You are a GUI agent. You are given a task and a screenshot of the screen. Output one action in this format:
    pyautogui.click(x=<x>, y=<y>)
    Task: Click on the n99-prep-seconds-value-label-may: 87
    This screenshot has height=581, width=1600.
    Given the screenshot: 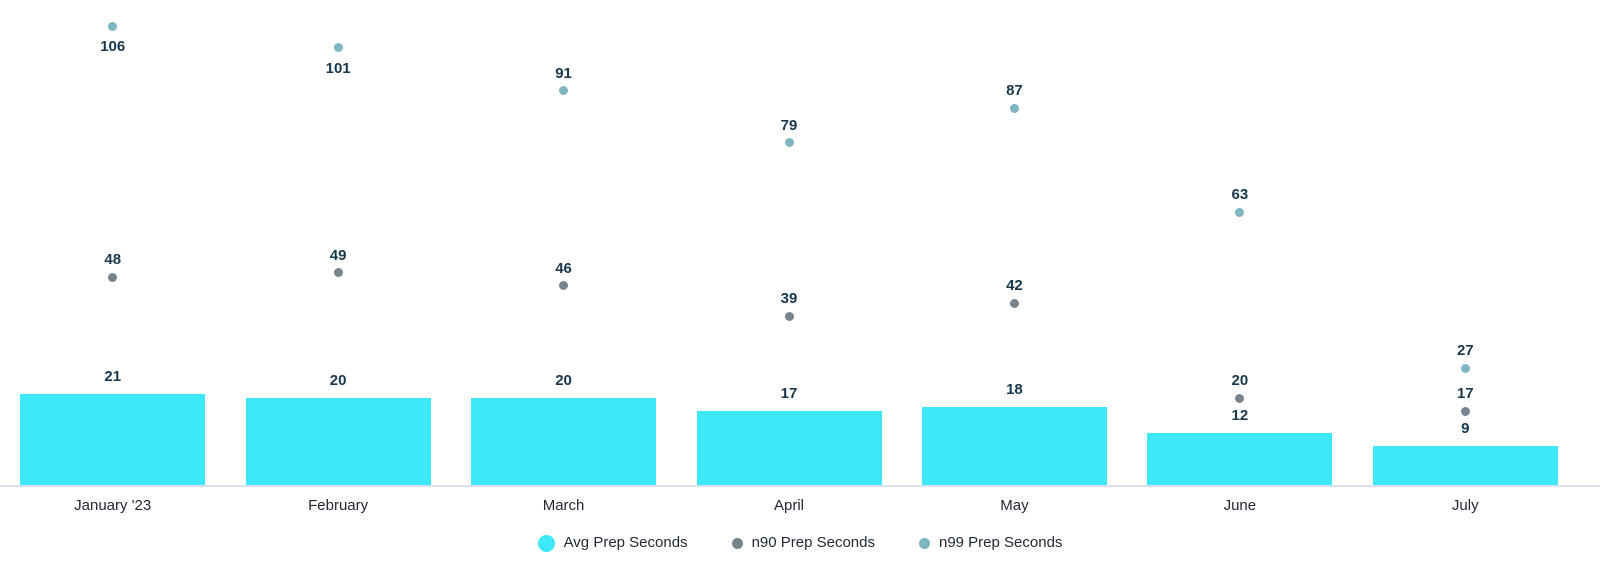 What is the action you would take?
    pyautogui.click(x=1014, y=91)
    